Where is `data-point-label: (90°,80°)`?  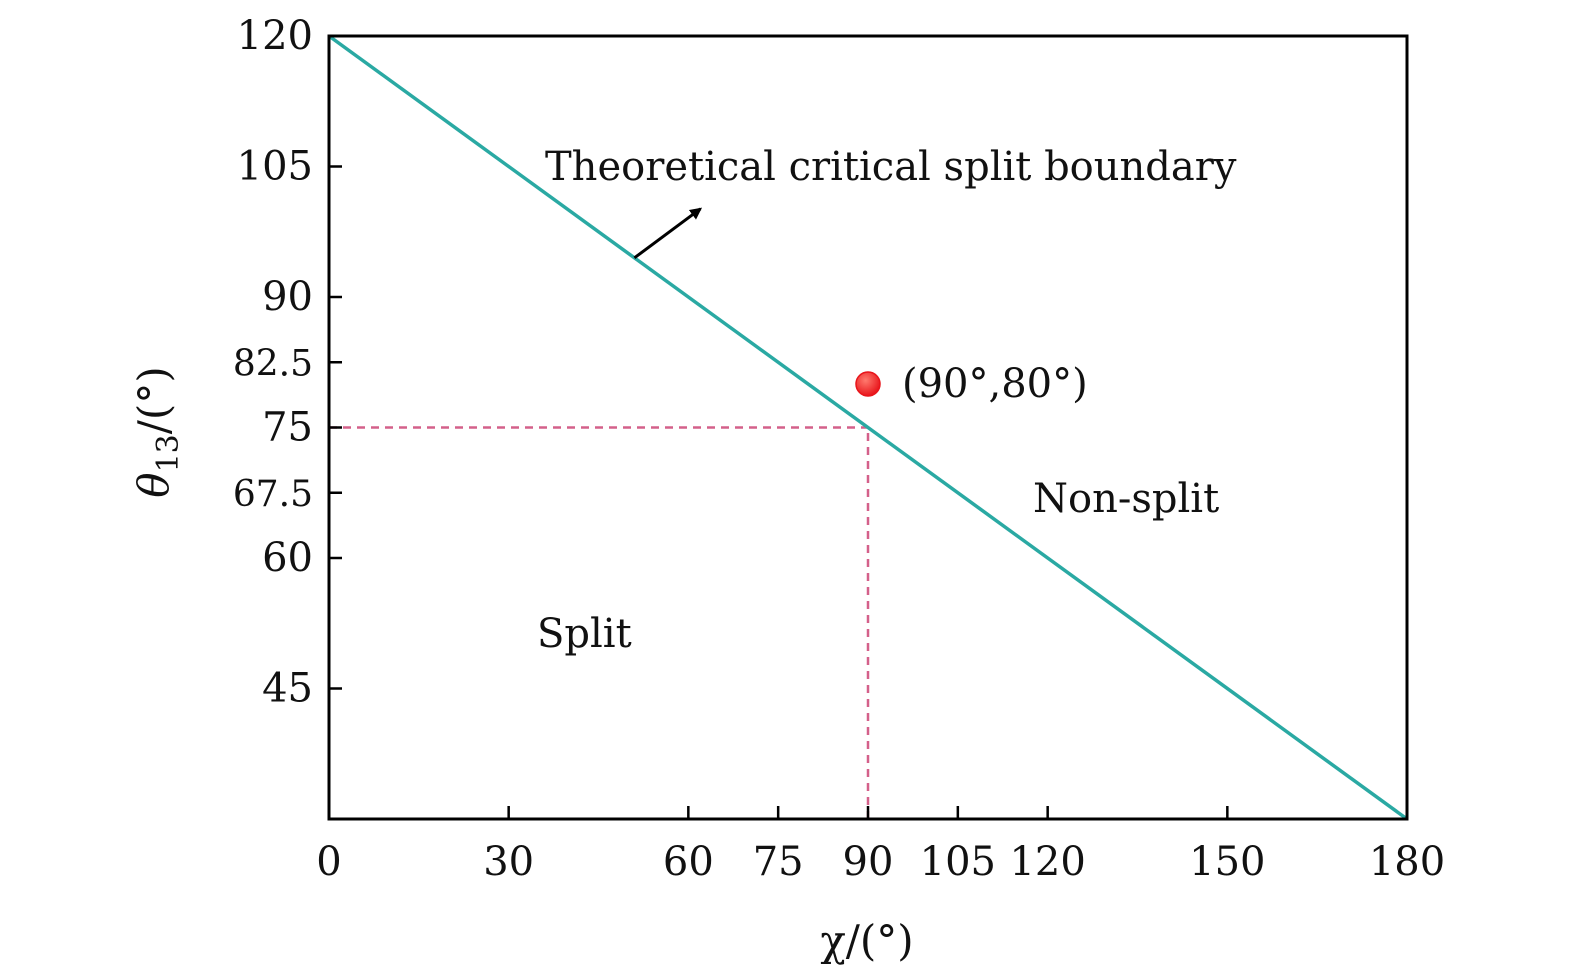 data-point-label: (90°,80°) is located at coordinates (995, 384).